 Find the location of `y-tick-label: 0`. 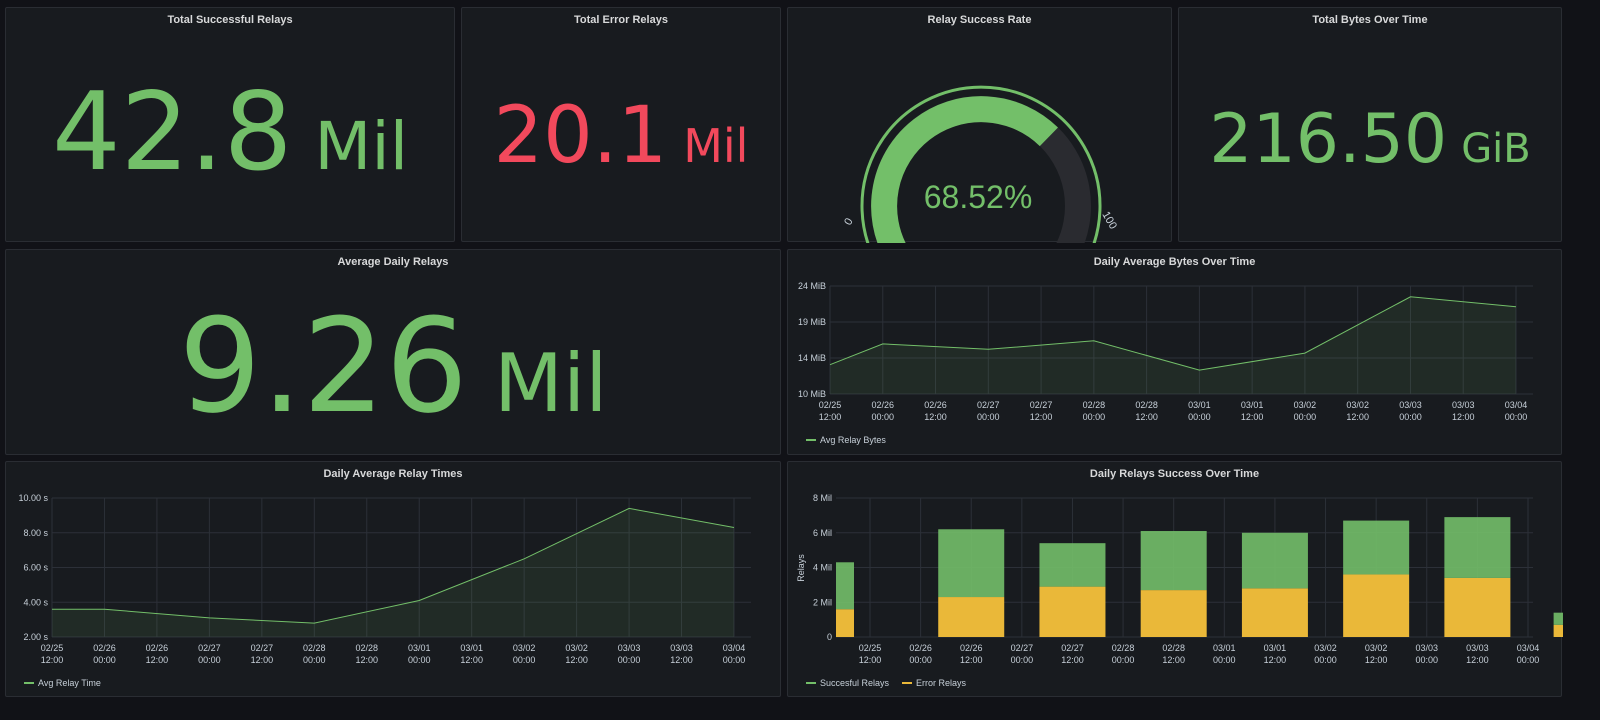

y-tick-label: 0 is located at coordinates (829, 637).